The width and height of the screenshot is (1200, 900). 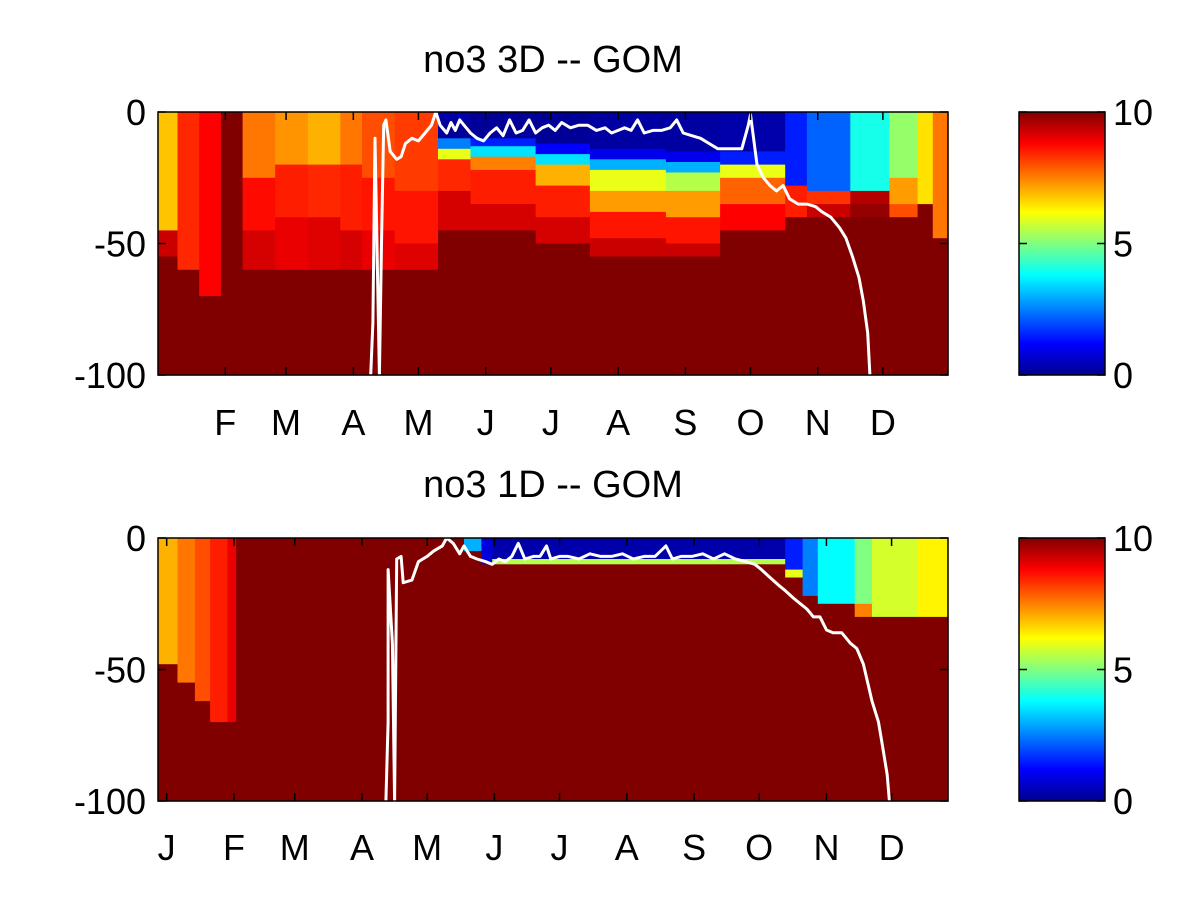 What do you see at coordinates (818, 422) in the screenshot?
I see `x-tick-label: N` at bounding box center [818, 422].